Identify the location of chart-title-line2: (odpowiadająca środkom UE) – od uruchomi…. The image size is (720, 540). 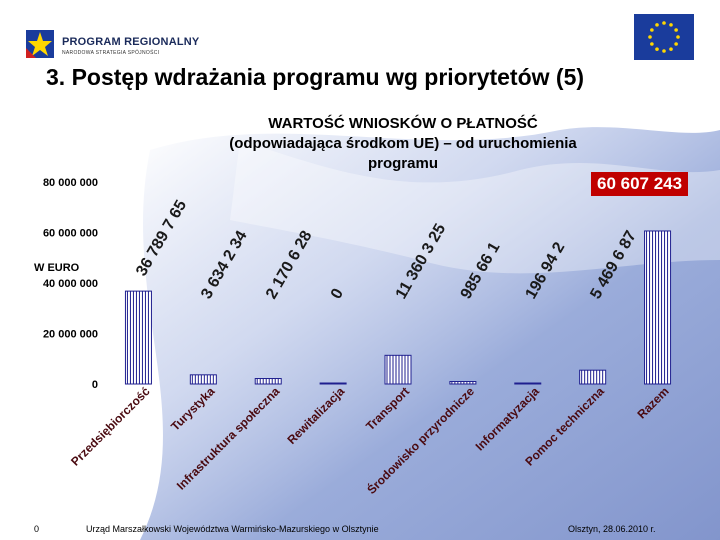
(403, 143).